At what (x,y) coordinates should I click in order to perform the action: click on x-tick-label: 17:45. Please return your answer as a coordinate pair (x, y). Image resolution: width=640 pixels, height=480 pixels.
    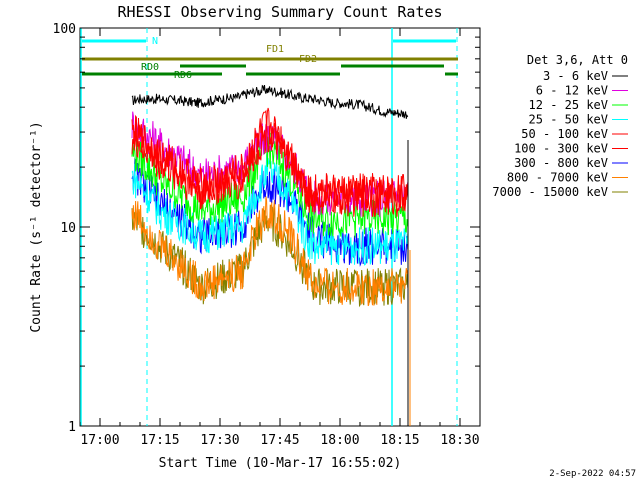
    Looking at the image, I should click on (279, 440).